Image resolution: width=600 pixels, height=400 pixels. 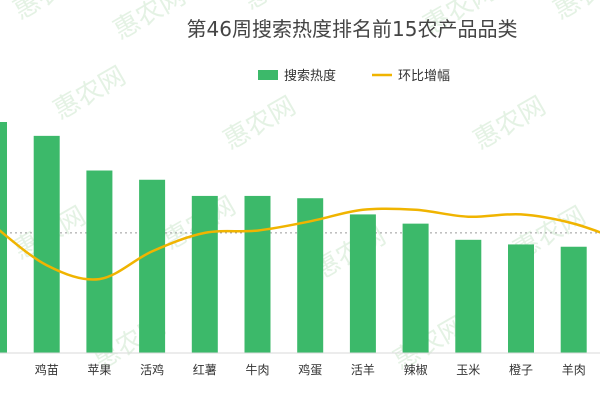 What do you see at coordinates (354, 76) in the screenshot?
I see `legend: 搜索热度 环比增幅` at bounding box center [354, 76].